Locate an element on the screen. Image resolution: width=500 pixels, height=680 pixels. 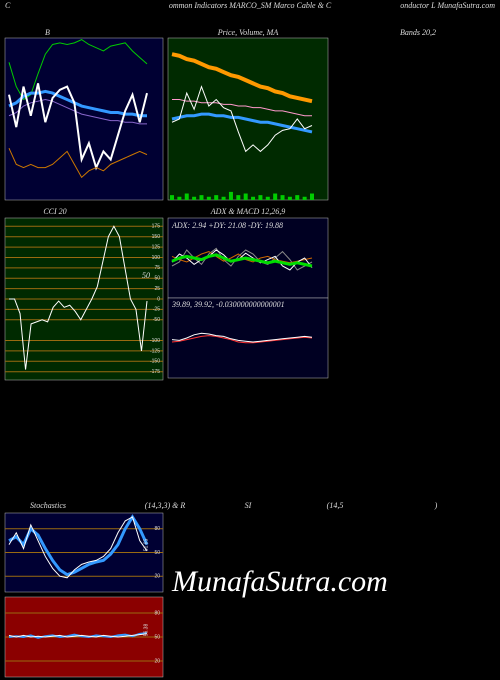
y-tick-label: -25 is located at coordinates (156, 310).